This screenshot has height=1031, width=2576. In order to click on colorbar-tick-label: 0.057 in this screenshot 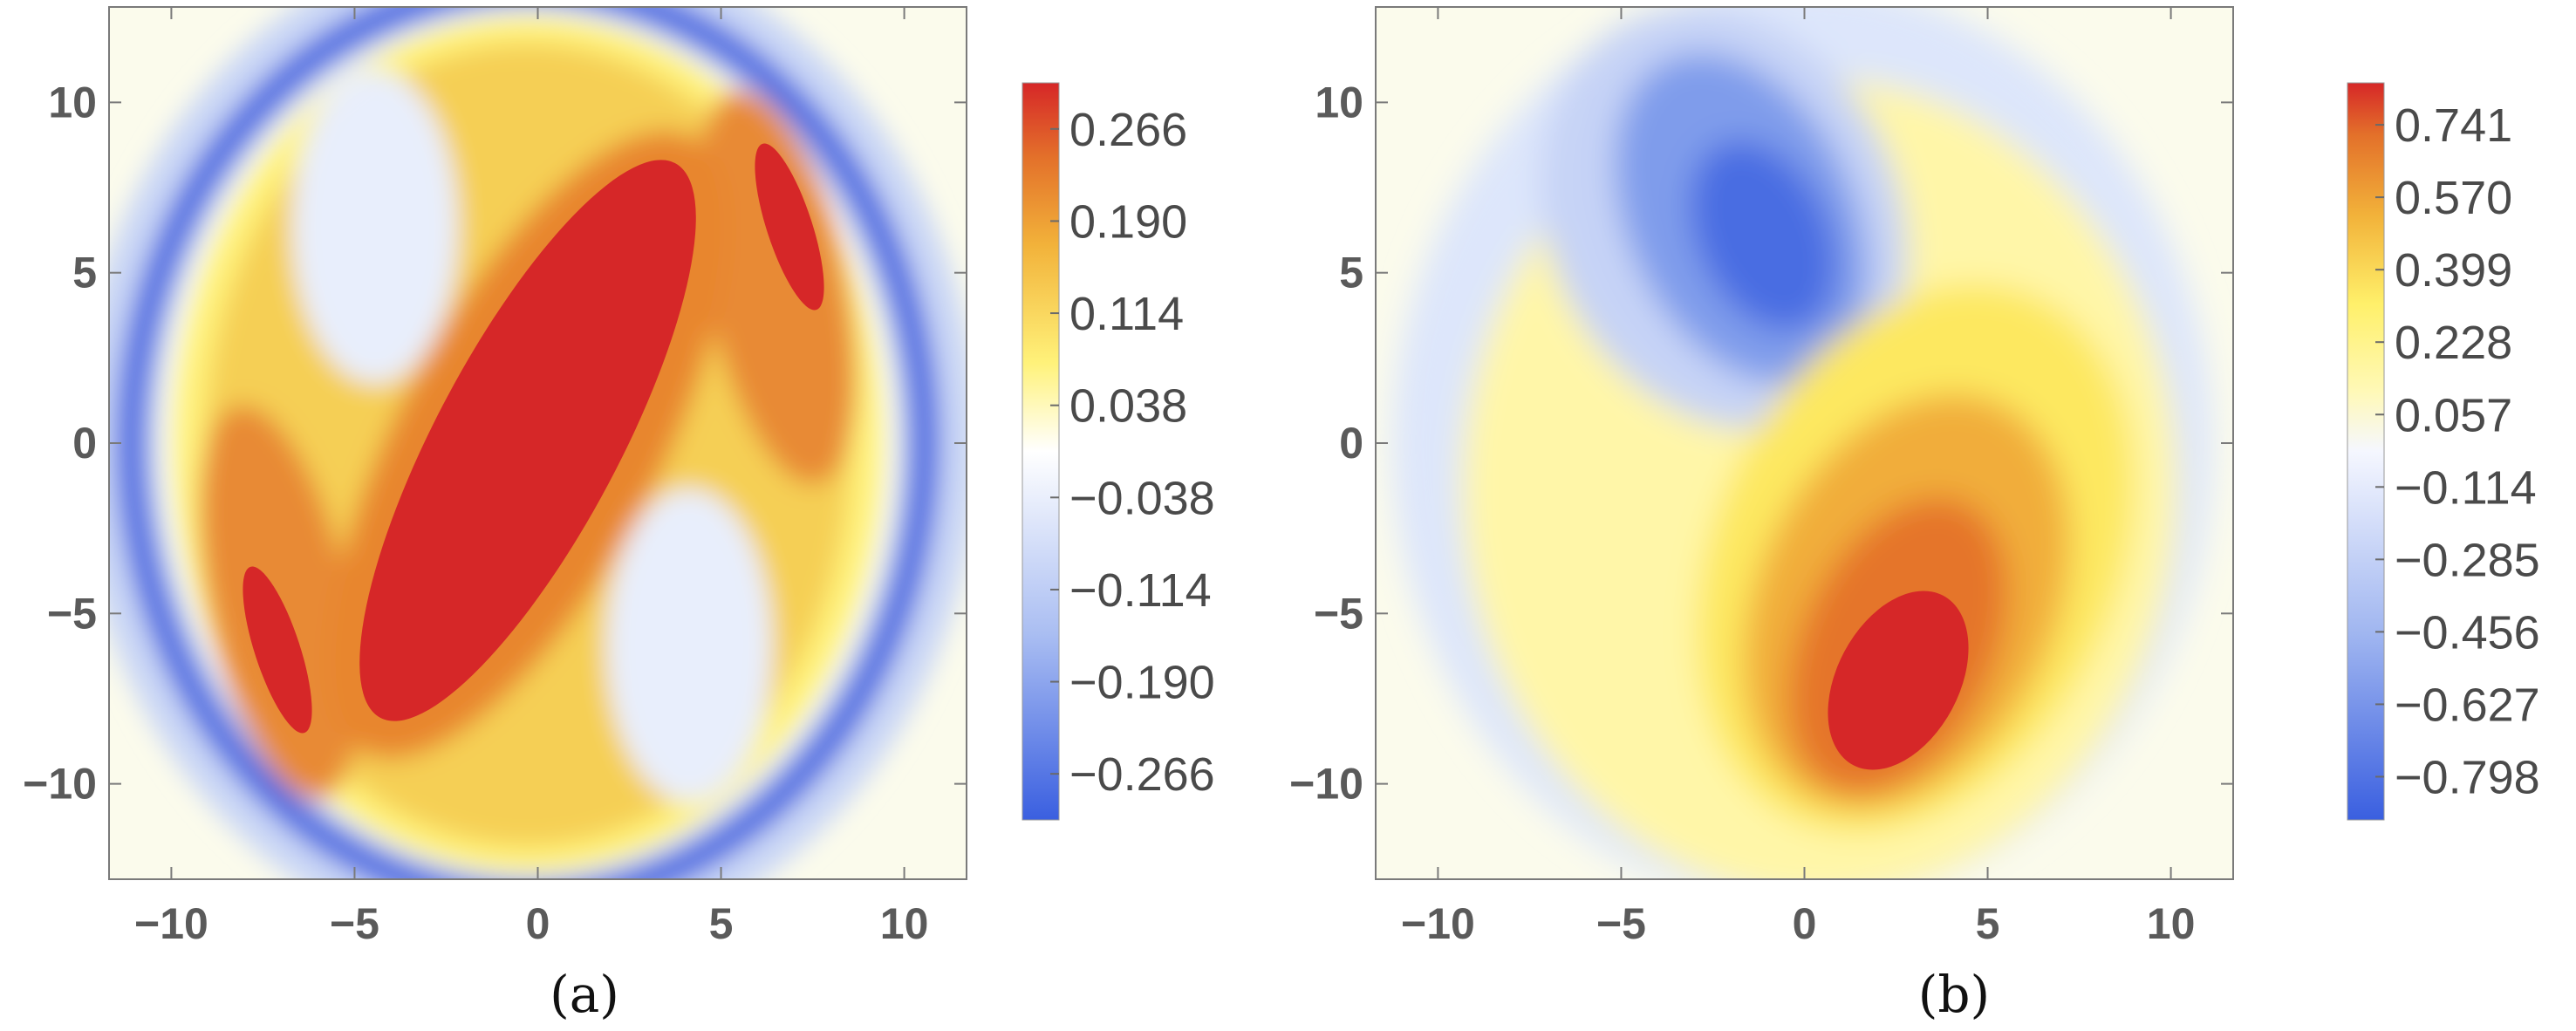, I will do `click(2453, 415)`.